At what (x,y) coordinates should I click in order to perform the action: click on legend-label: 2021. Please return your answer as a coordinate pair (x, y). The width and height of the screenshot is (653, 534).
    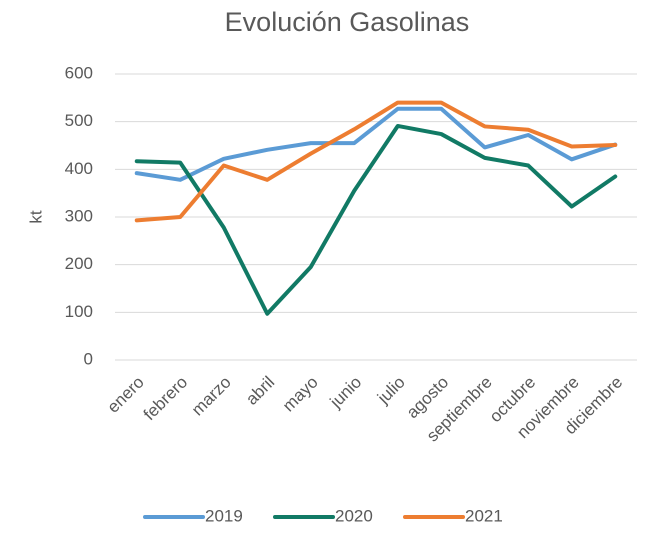
    Looking at the image, I should click on (484, 515).